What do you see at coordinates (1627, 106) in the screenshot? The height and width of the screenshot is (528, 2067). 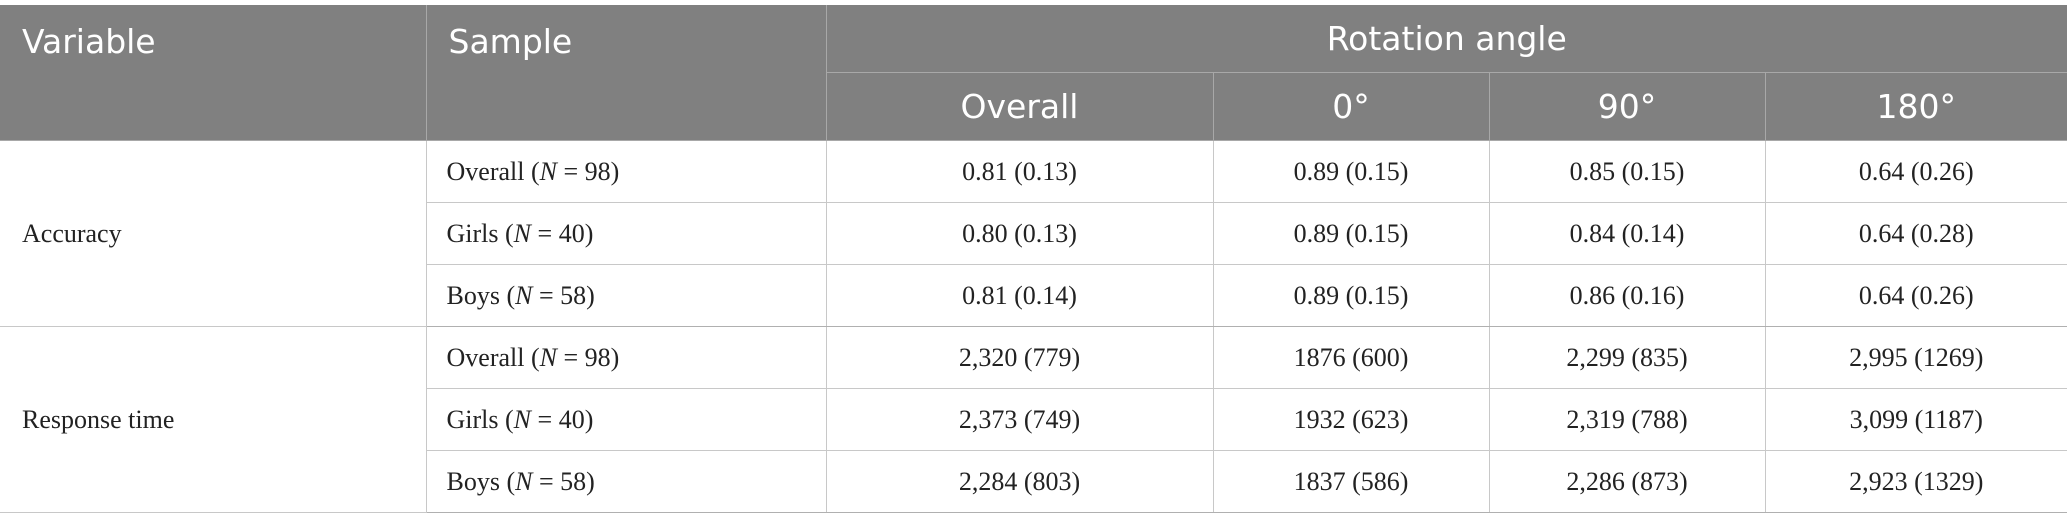 I see `header-col-90: 90°` at bounding box center [1627, 106].